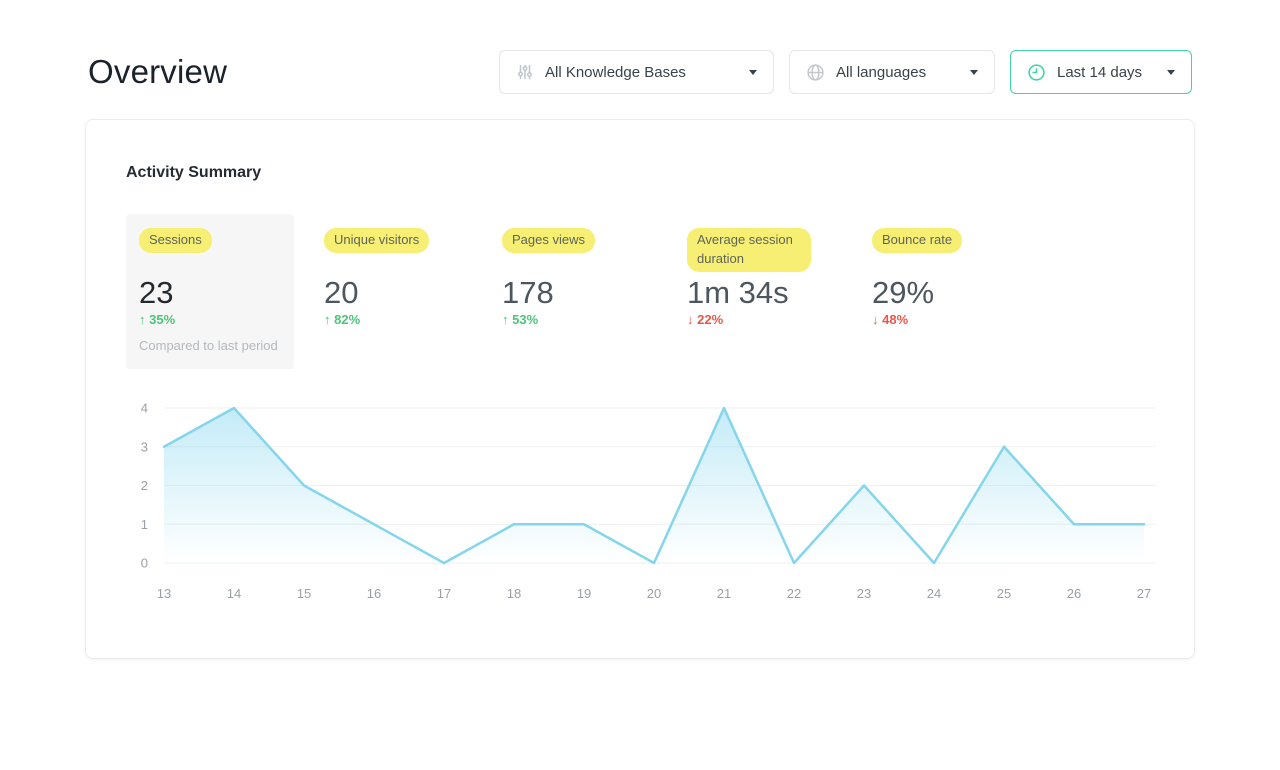  Describe the element at coordinates (724, 593) in the screenshot. I see `x-axis-label: 21` at that location.